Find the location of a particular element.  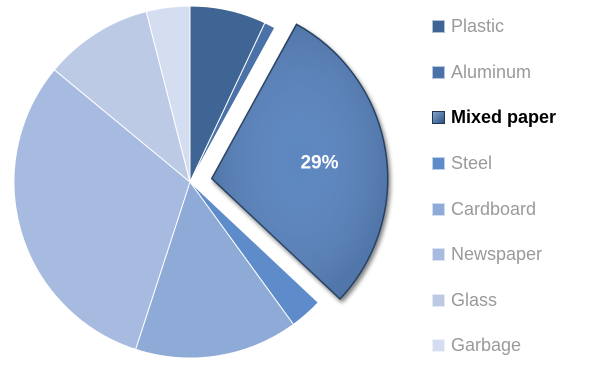

legend-label: Aluminum is located at coordinates (491, 71).